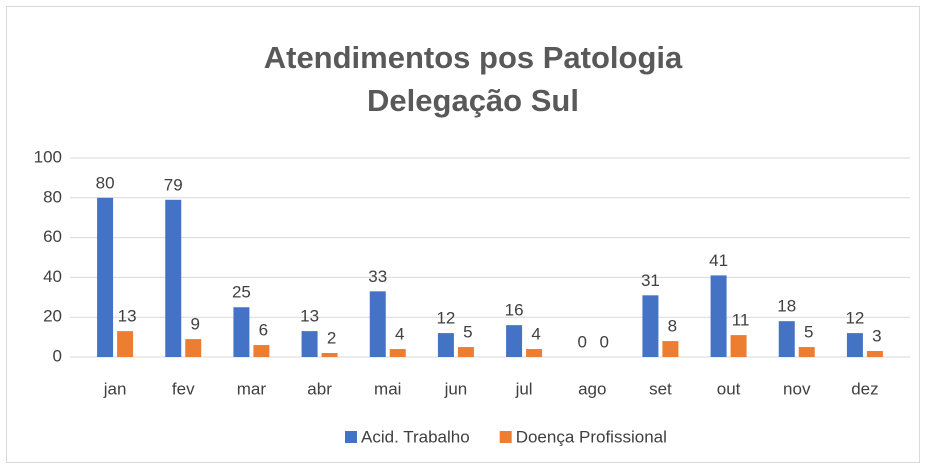 This screenshot has height=469, width=926. What do you see at coordinates (650, 280) in the screenshot?
I see `data-label: 31` at bounding box center [650, 280].